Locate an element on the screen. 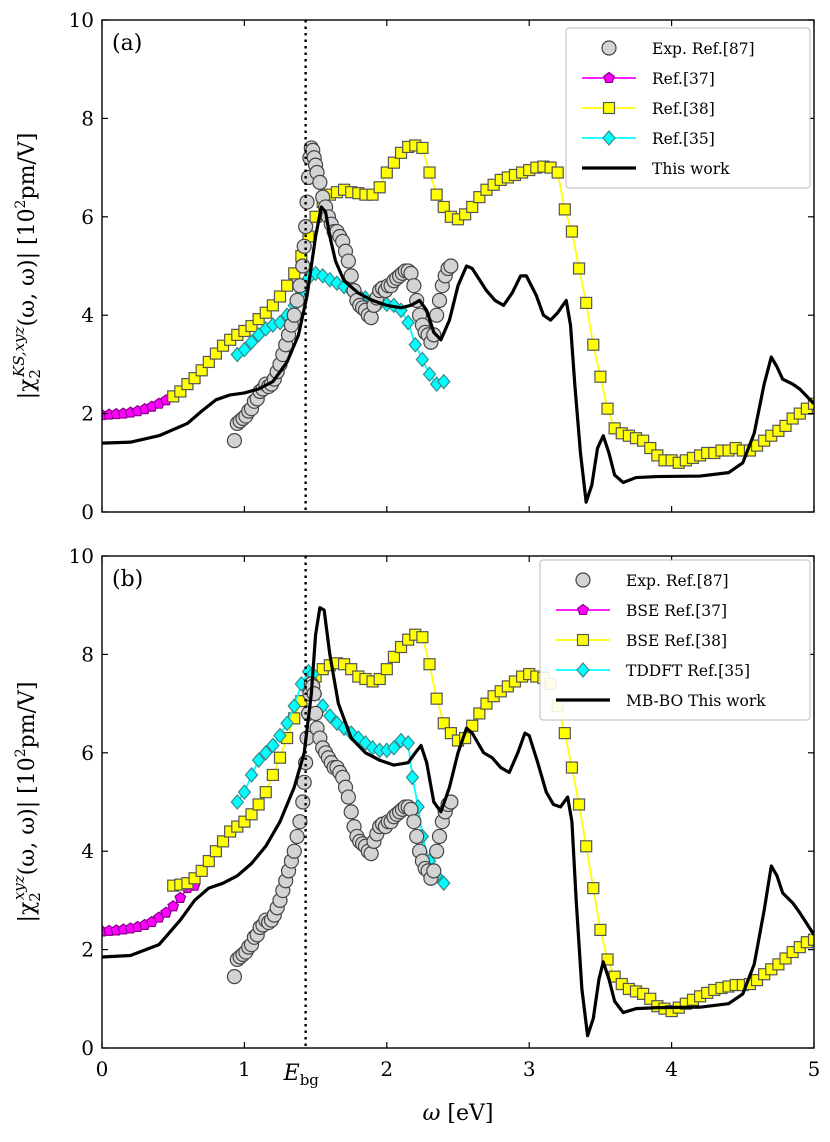 This screenshot has height=1142, width=830. x-label-symbol: ω is located at coordinates (431, 1113).